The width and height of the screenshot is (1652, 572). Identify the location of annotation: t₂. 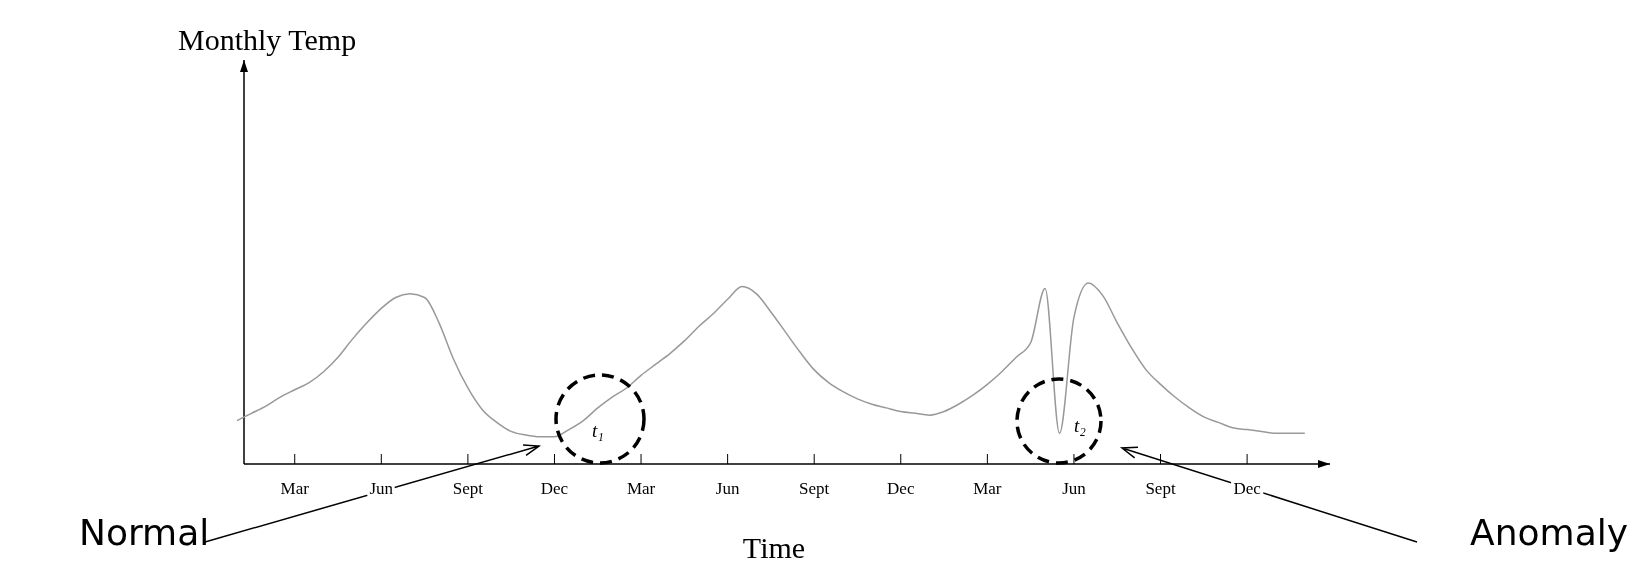
(1080, 425).